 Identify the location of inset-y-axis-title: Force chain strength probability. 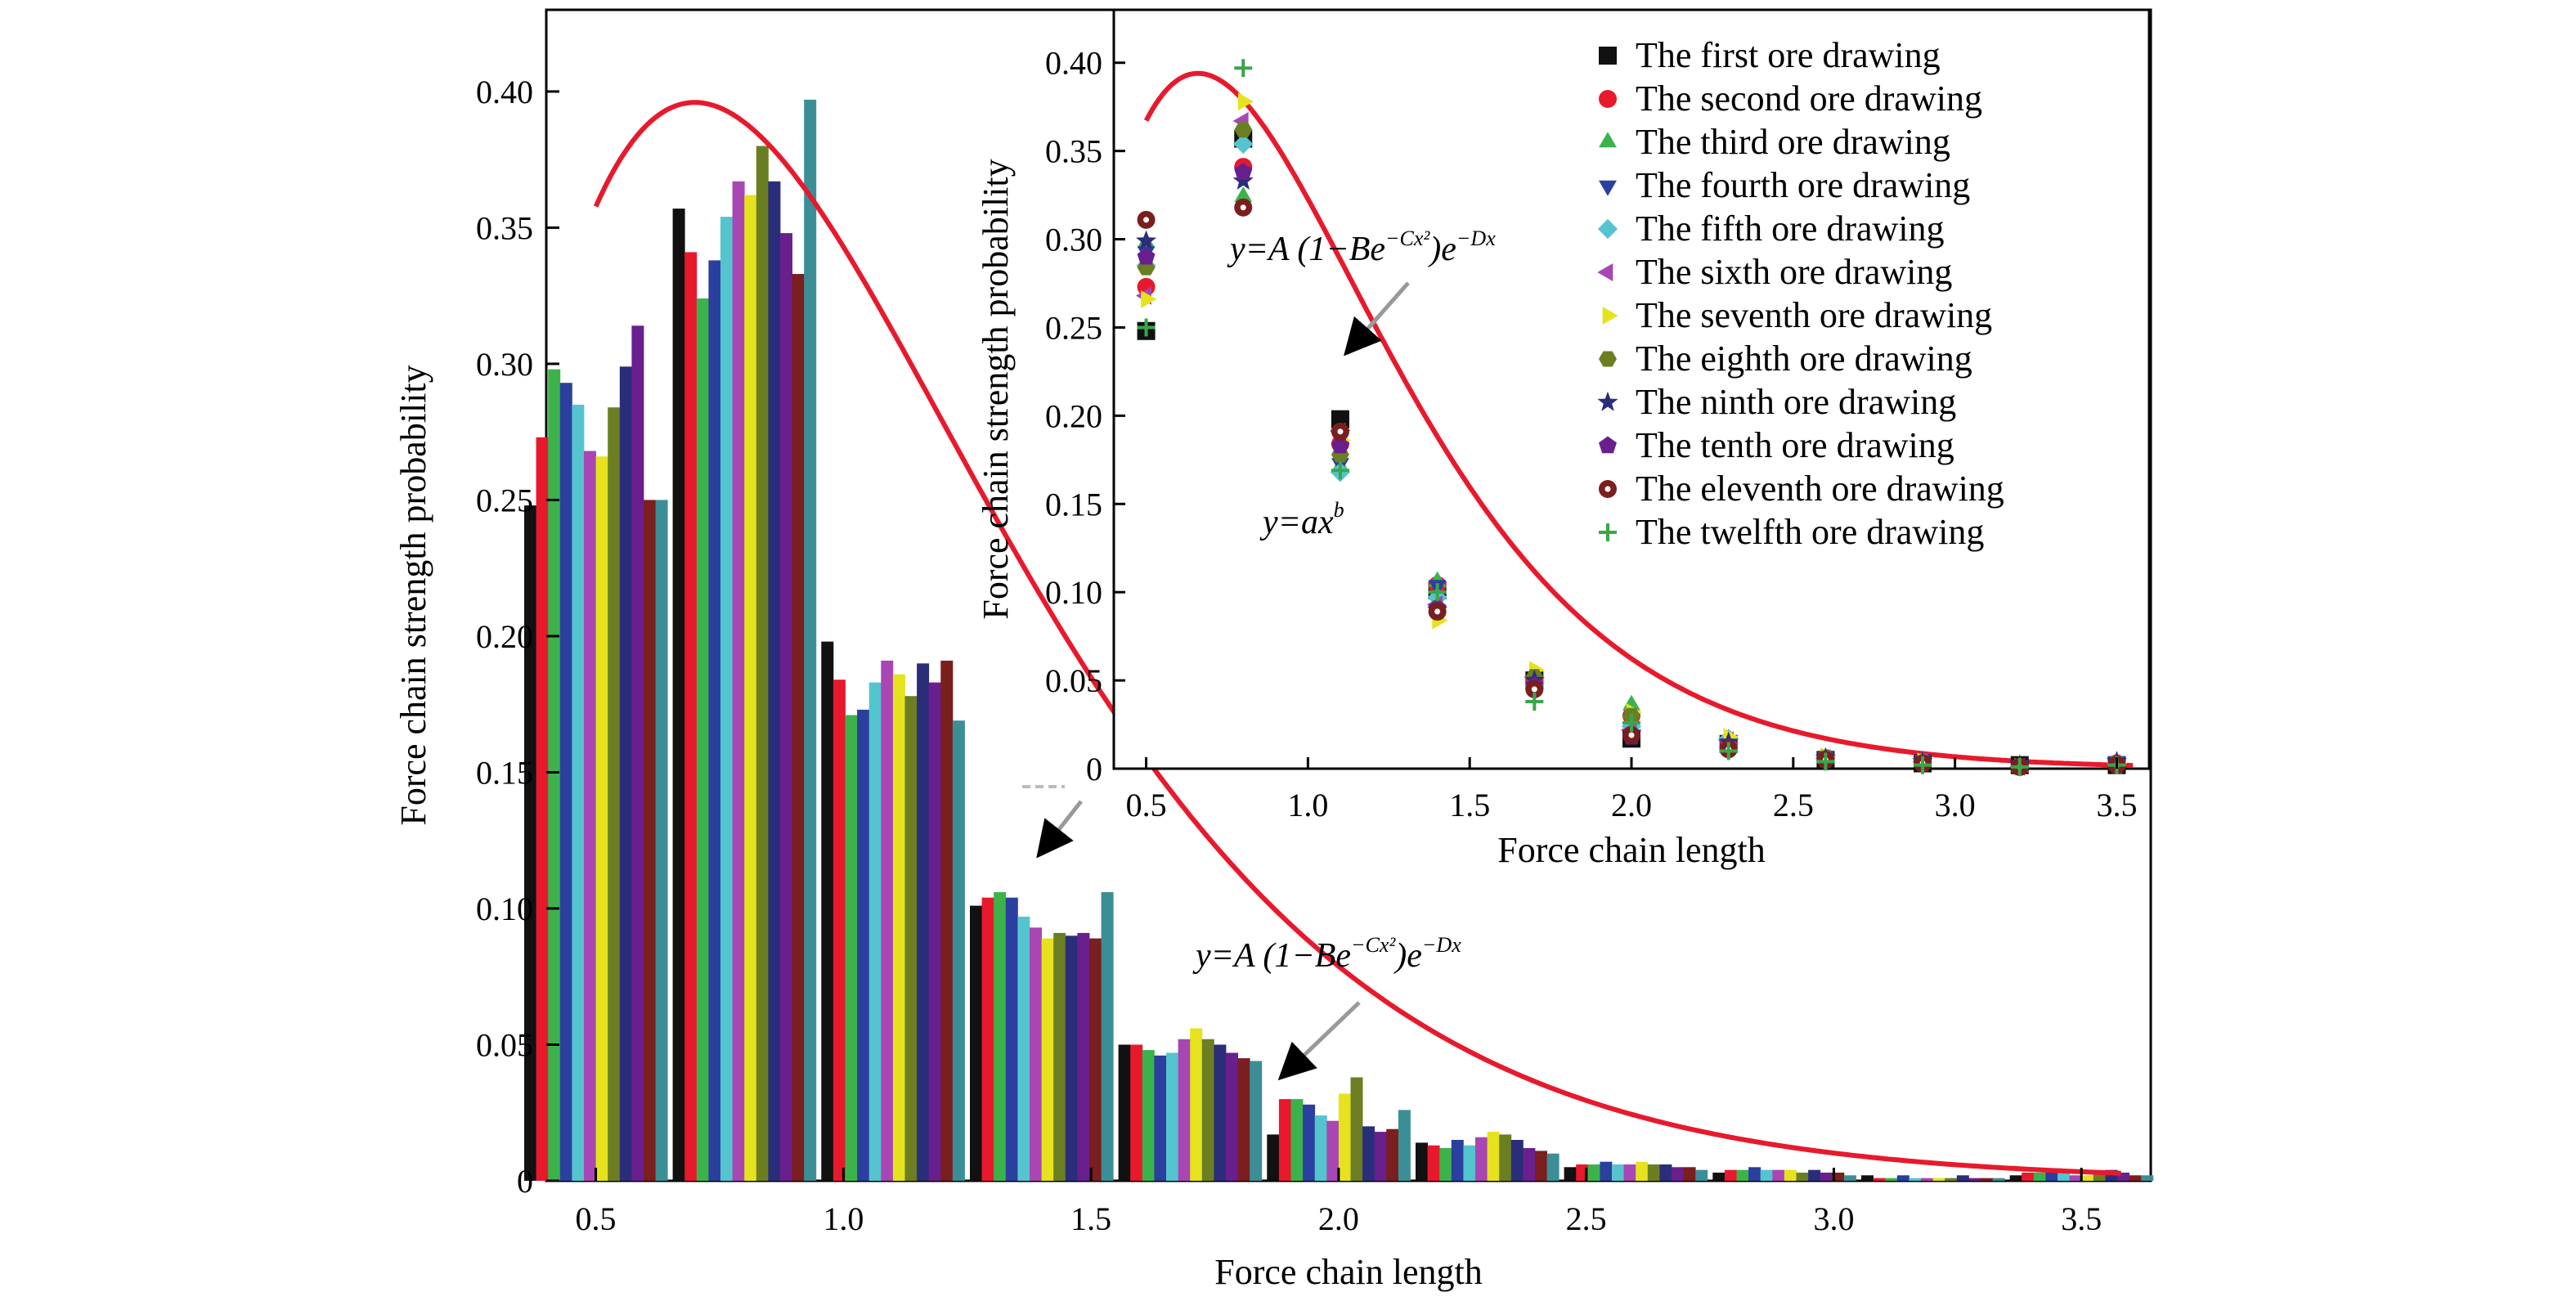
(996, 389).